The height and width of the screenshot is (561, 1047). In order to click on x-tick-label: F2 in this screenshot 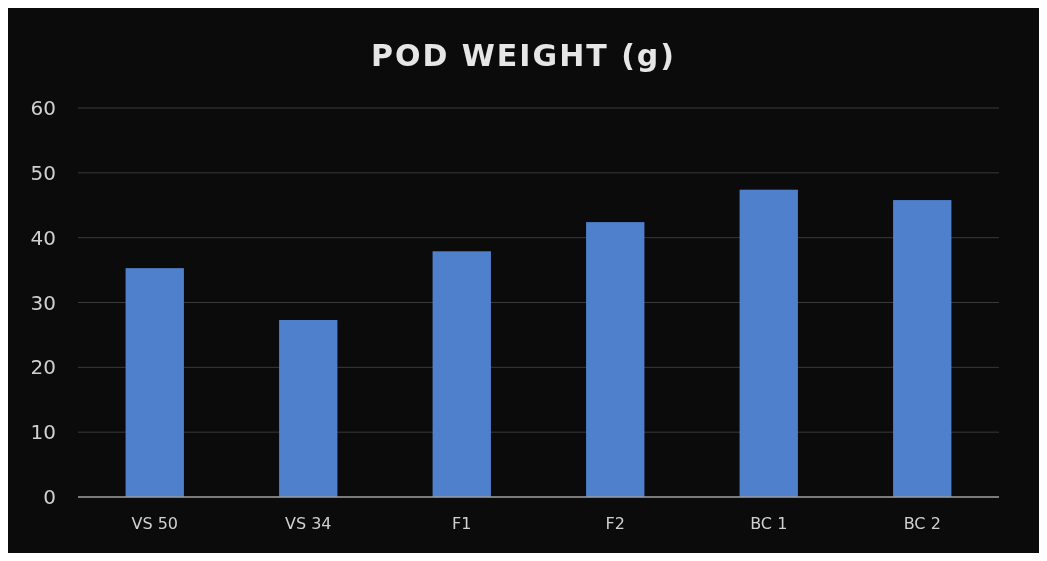, I will do `click(615, 523)`.